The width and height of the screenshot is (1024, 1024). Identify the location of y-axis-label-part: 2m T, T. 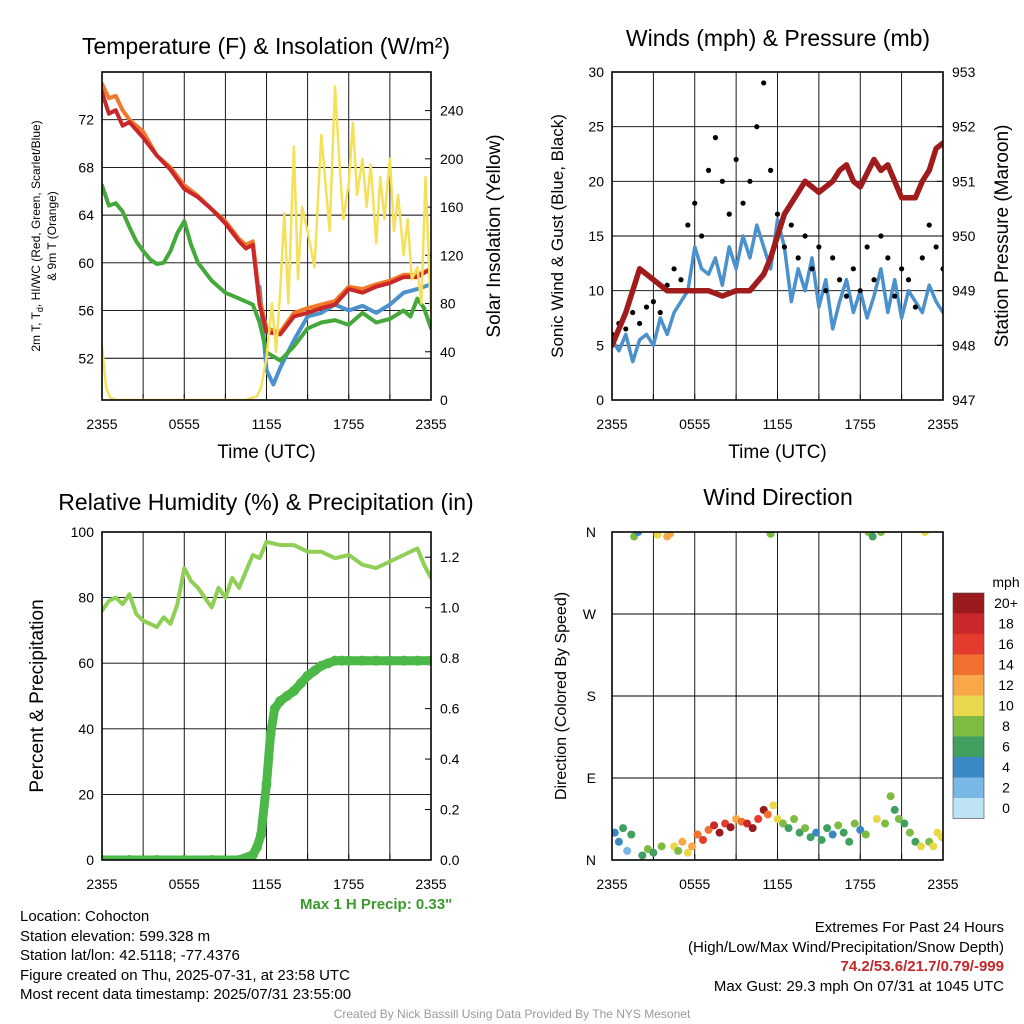
(36, 331).